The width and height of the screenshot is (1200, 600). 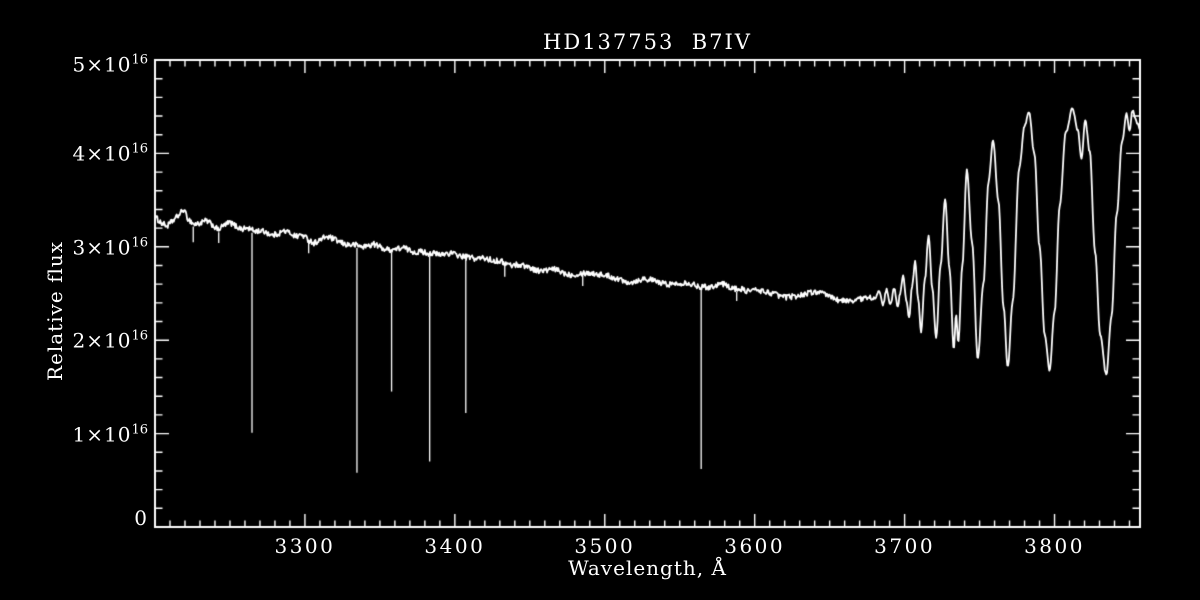 I want to click on y-axis-label: Relative flux, so click(x=55, y=311).